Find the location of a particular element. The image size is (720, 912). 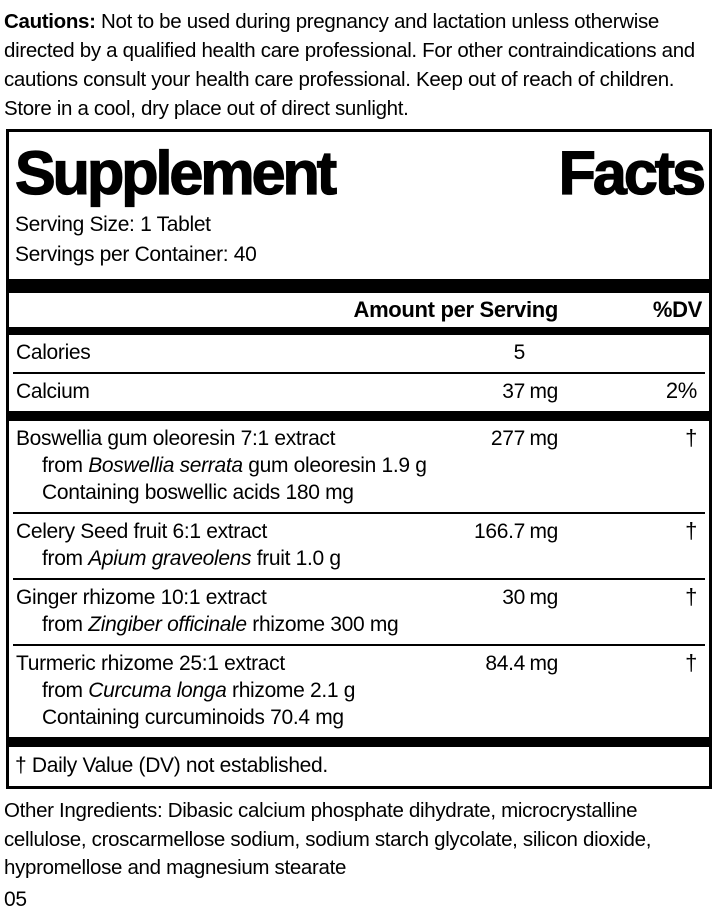

page-number: 05 is located at coordinates (15, 899).